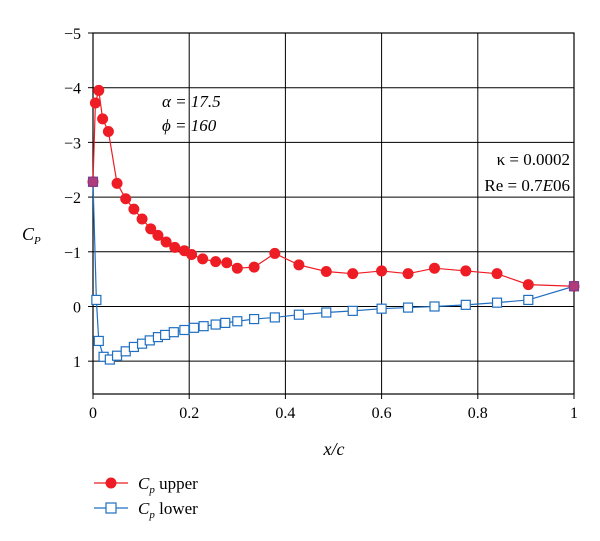 The height and width of the screenshot is (541, 600). I want to click on x-axis-label: x/c, so click(334, 449).